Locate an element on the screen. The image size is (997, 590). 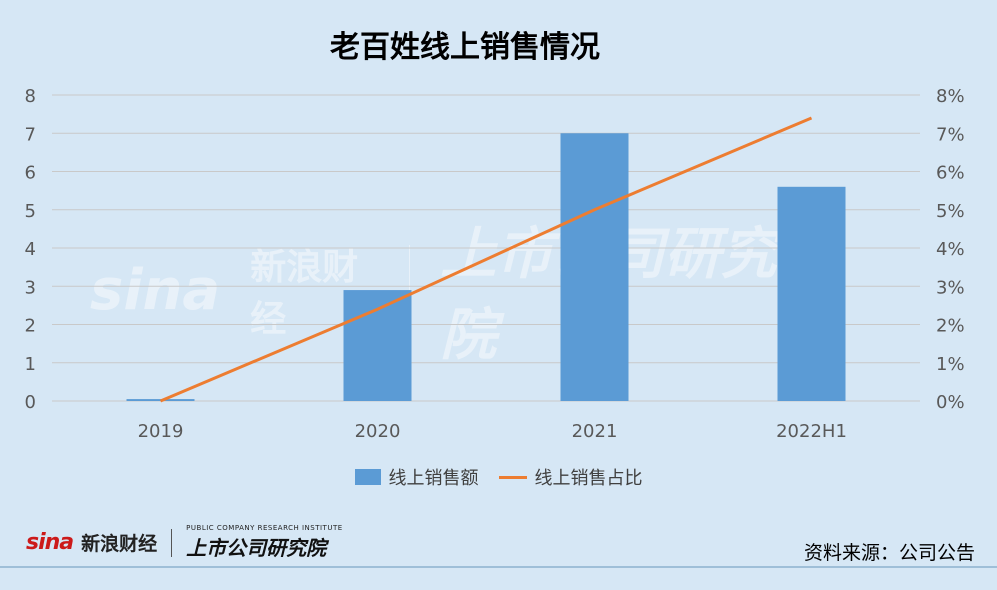
x-tick-label: 2021 is located at coordinates (595, 431).